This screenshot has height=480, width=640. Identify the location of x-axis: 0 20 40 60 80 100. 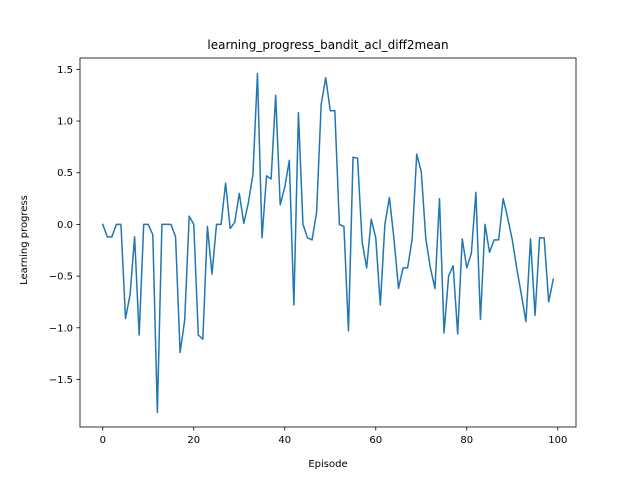
(333, 436).